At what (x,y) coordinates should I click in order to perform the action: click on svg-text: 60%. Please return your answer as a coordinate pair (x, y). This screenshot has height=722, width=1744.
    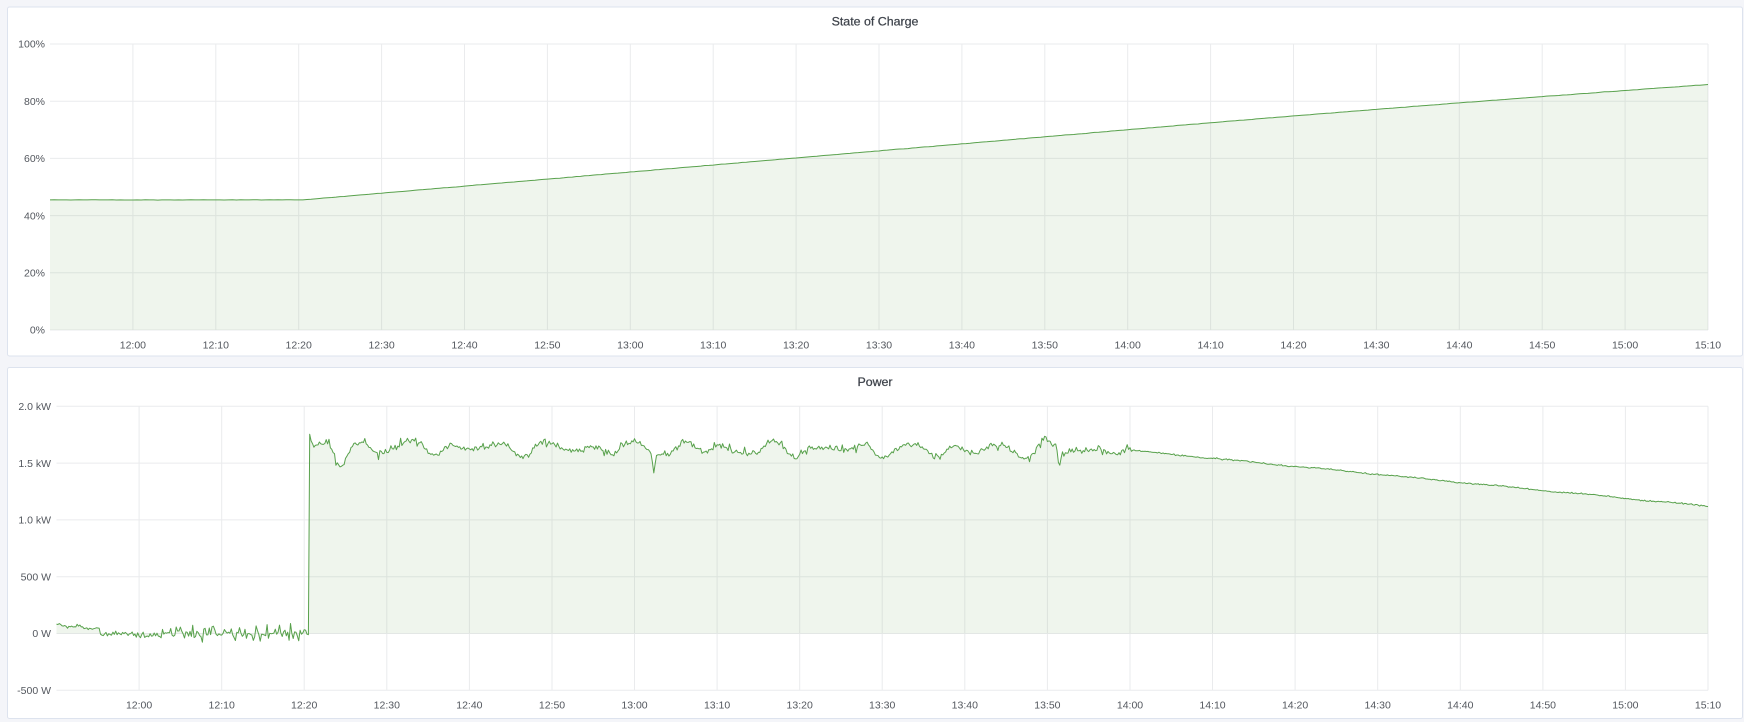
    Looking at the image, I should click on (34, 159).